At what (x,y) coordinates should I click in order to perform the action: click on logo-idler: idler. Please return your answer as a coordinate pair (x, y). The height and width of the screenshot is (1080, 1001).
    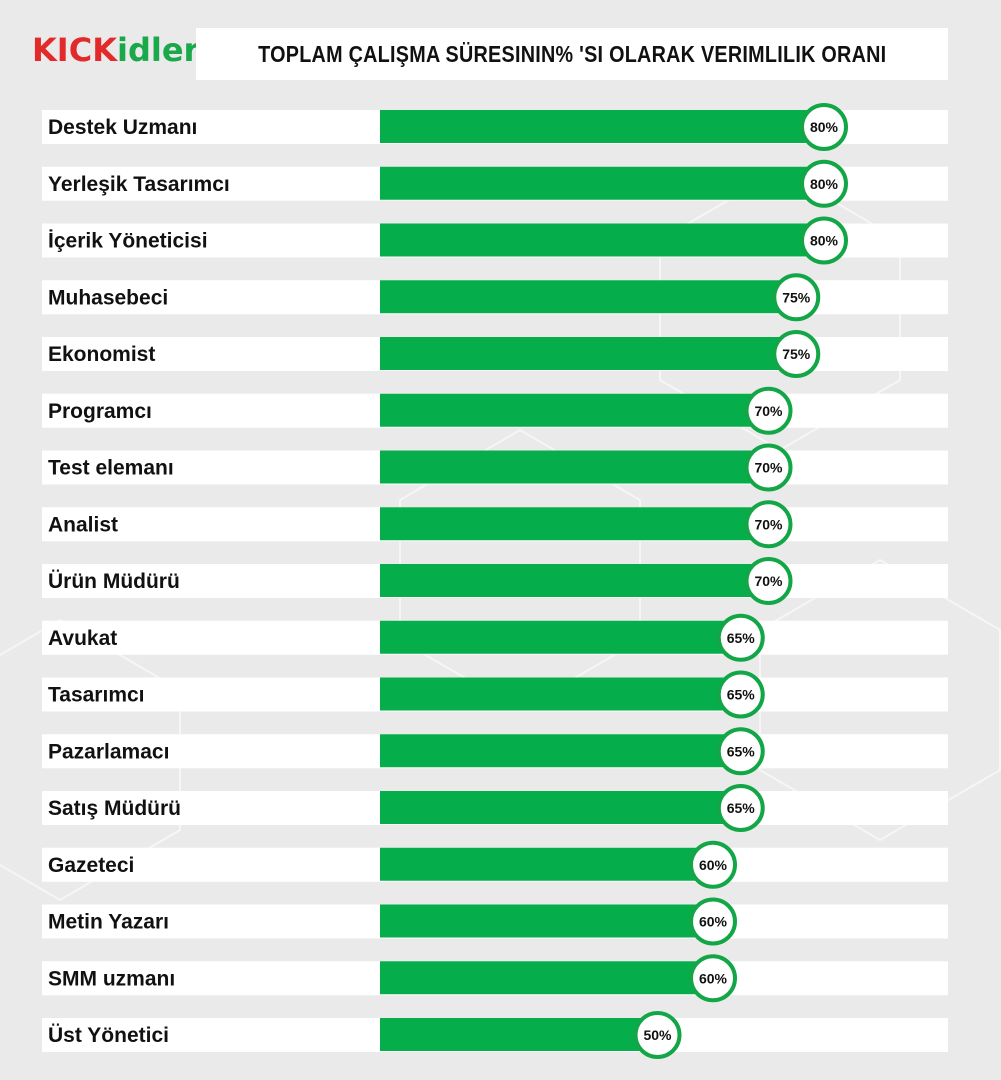
    Looking at the image, I should click on (158, 50).